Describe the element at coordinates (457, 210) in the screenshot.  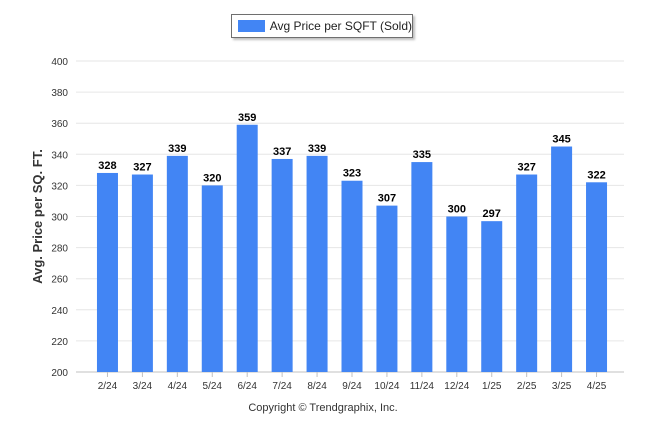
I see `bar-value-label: 300` at that location.